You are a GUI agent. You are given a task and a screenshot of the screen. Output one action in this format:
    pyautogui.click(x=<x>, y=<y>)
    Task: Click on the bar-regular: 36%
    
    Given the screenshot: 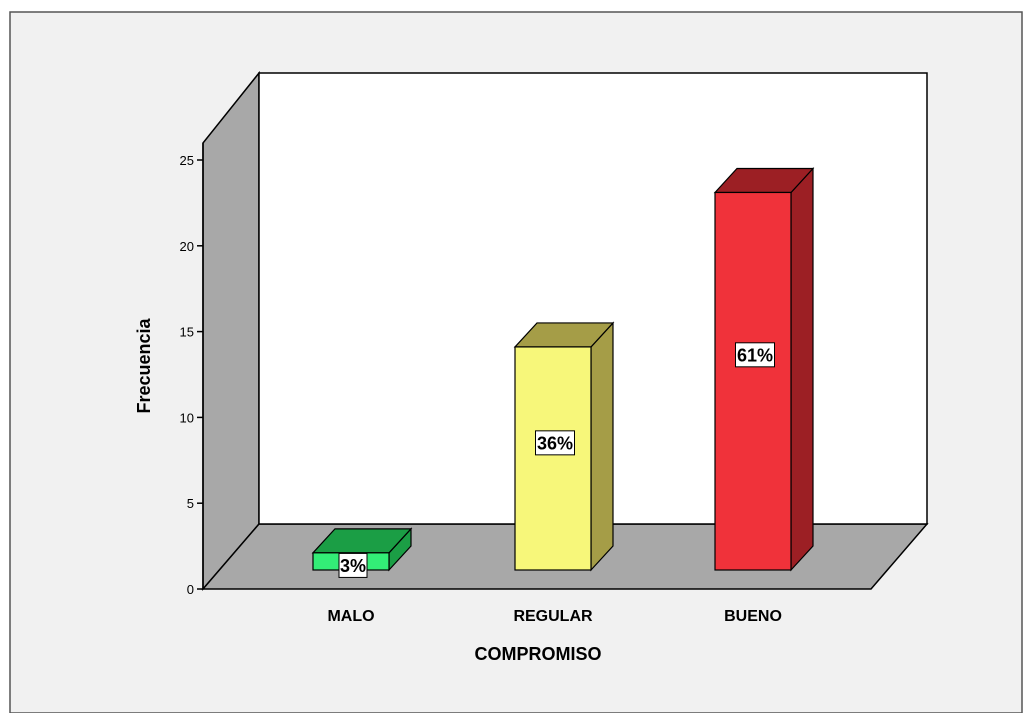 What is the action you would take?
    pyautogui.click(x=564, y=446)
    